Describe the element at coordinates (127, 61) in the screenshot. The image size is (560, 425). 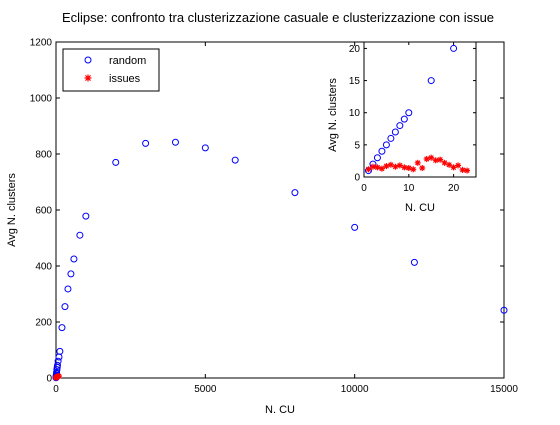
I see `legend-random-label: random` at that location.